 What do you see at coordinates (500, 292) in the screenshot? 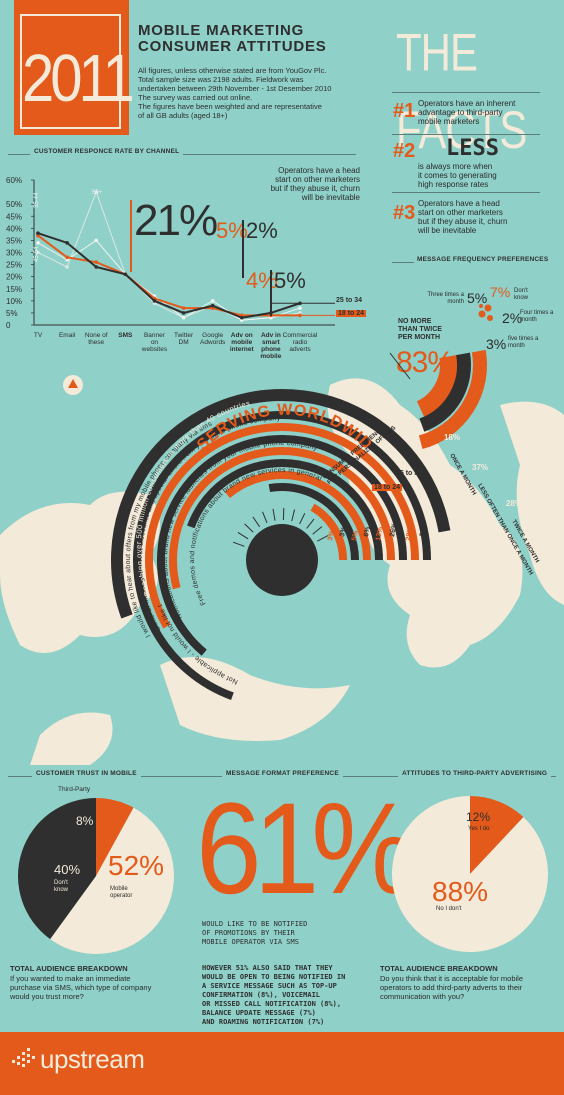
I see `freq-p7: 7%` at bounding box center [500, 292].